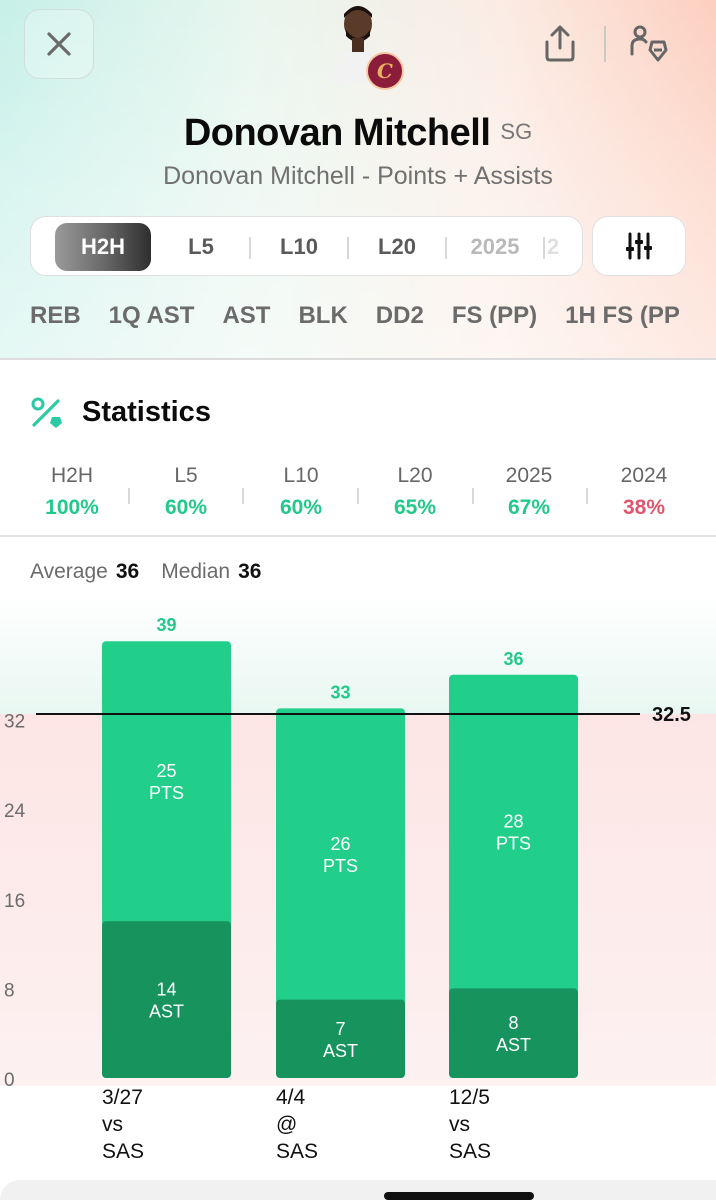 The width and height of the screenshot is (716, 1200). What do you see at coordinates (340, 692) in the screenshot?
I see `bar-total-label: 33` at bounding box center [340, 692].